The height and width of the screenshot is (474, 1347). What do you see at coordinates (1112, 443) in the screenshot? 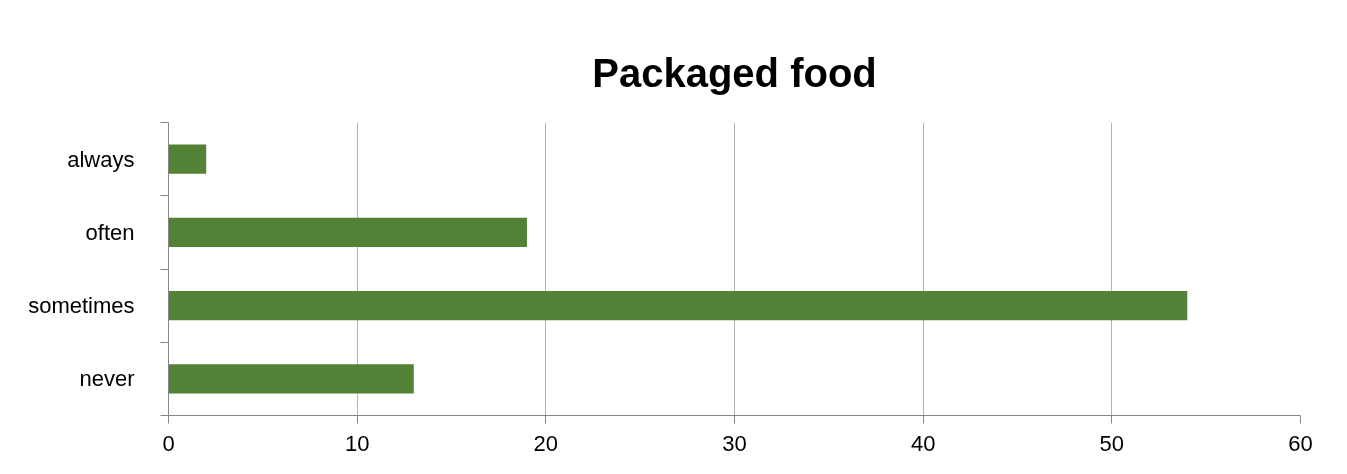
I see `x-tick-label: 50` at bounding box center [1112, 443].